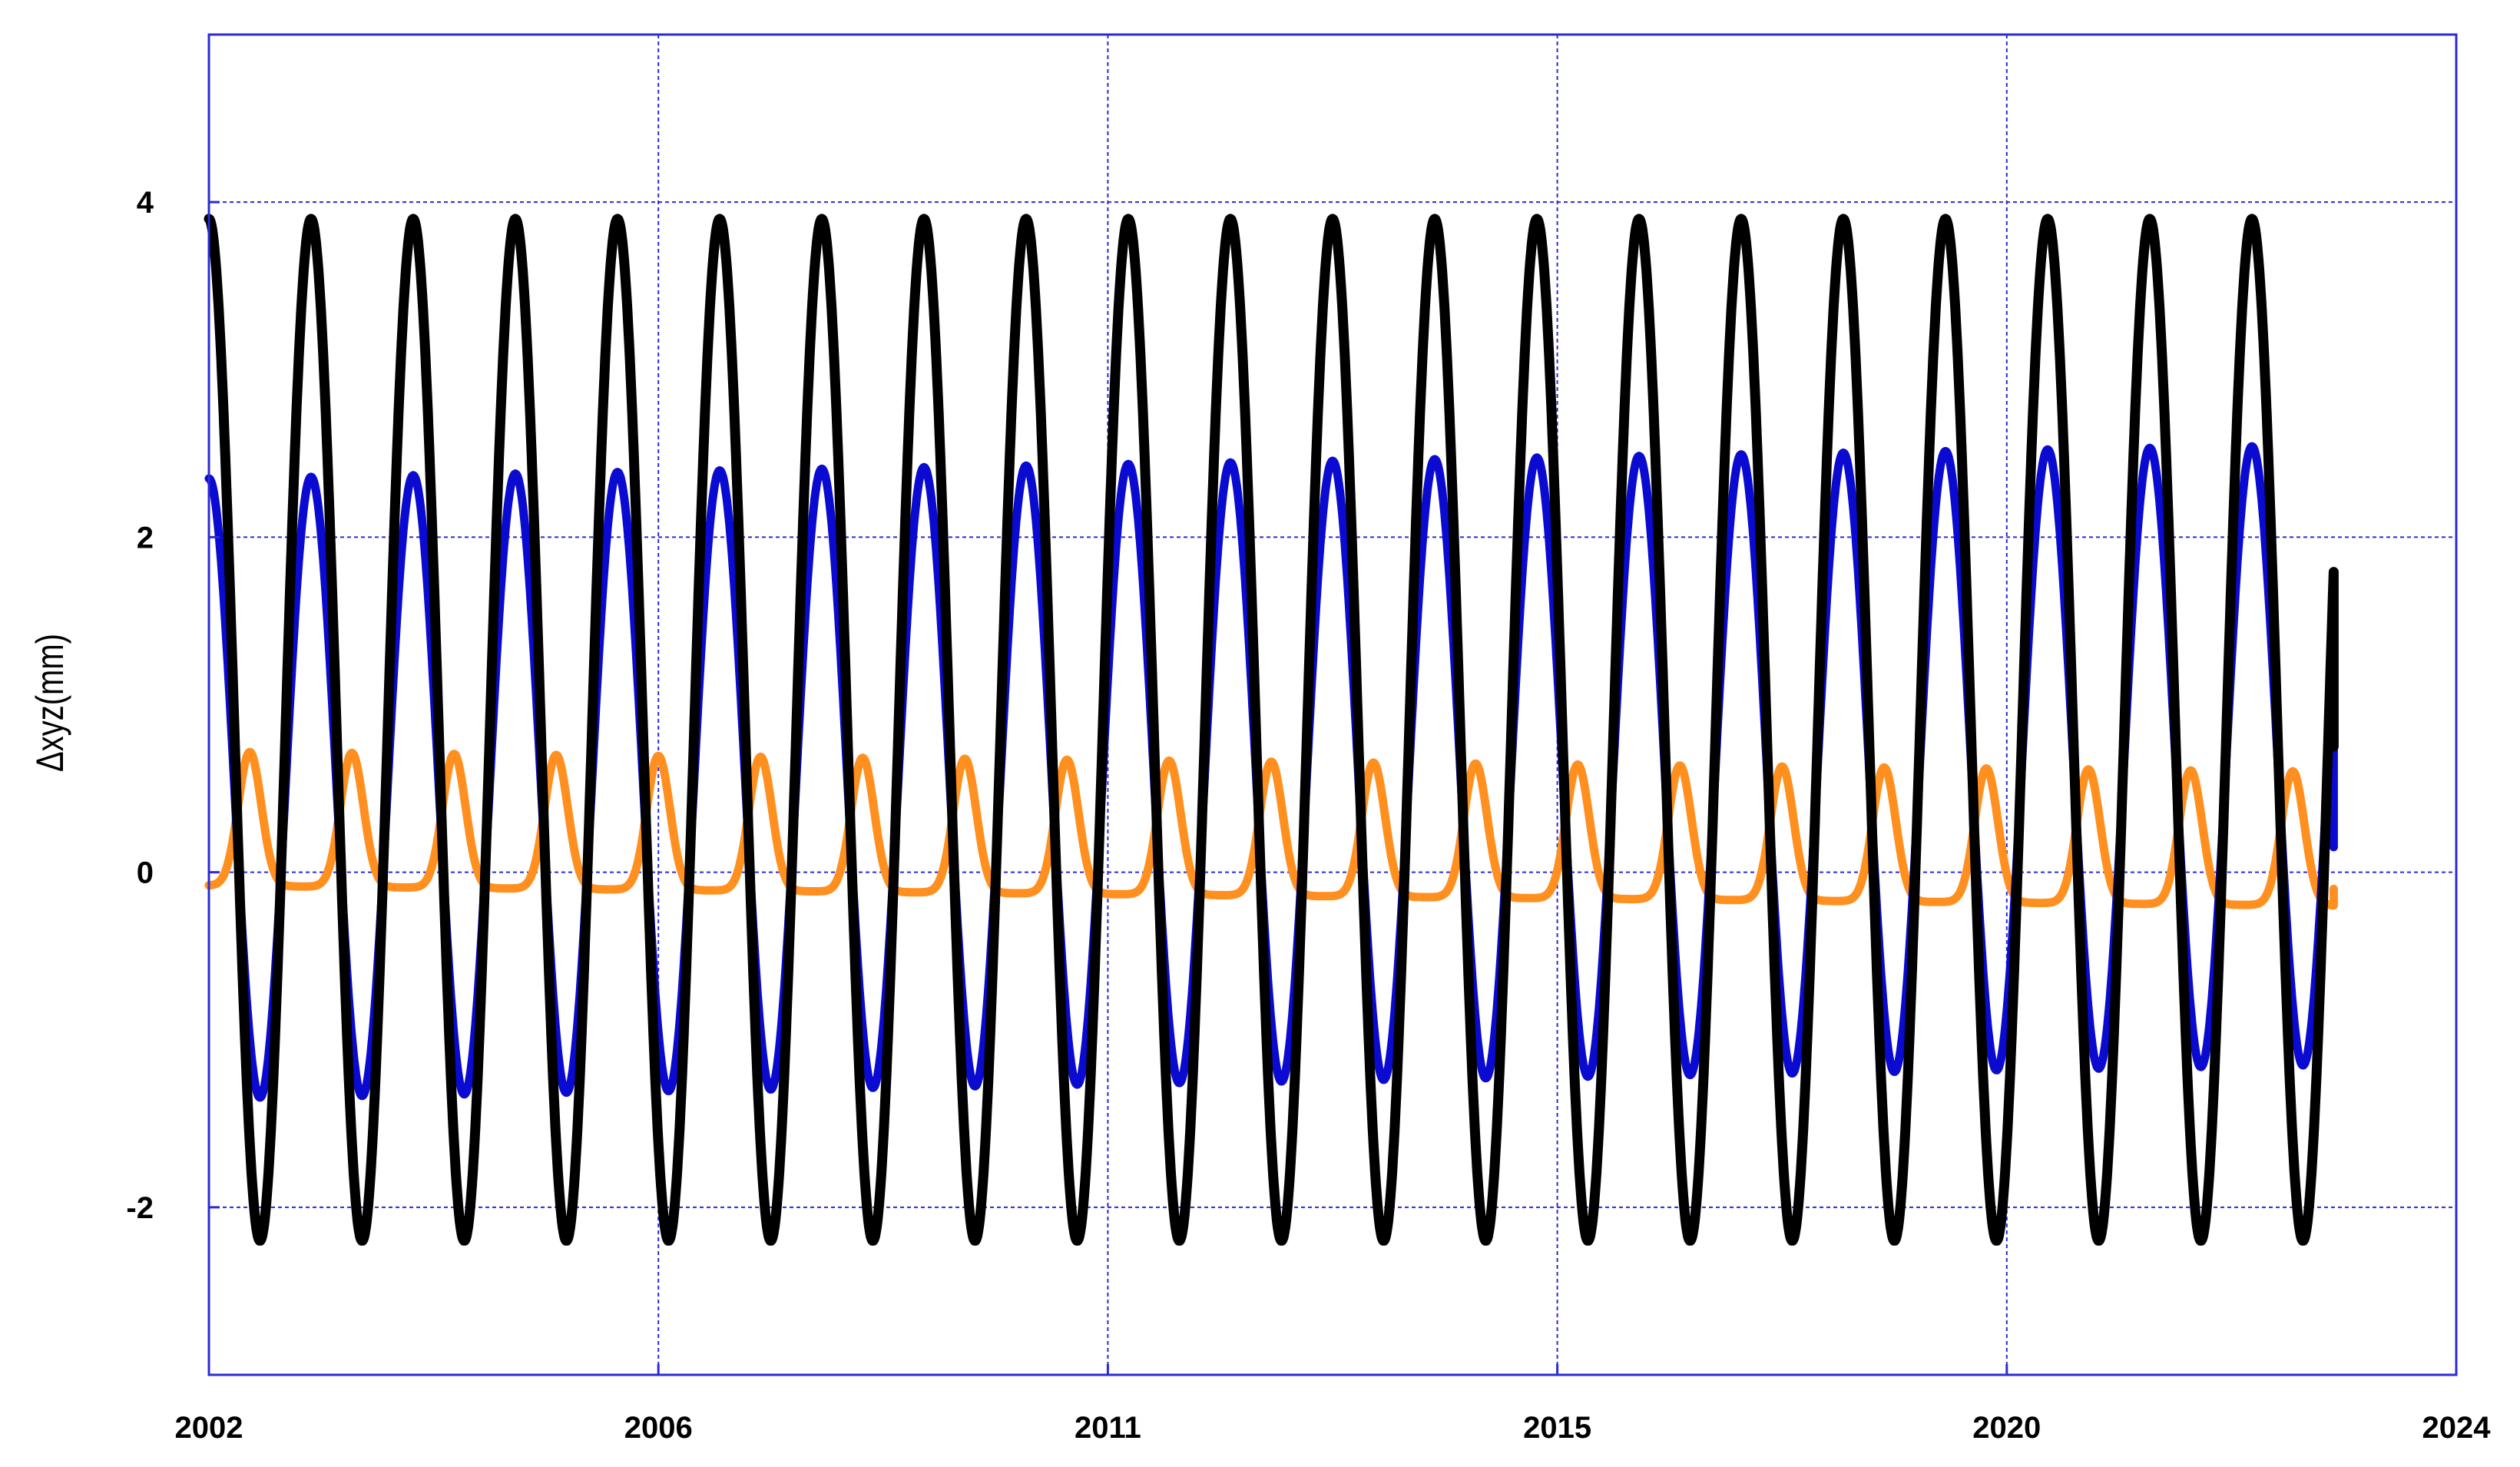 This screenshot has height=1467, width=2520. What do you see at coordinates (1108, 1428) in the screenshot?
I see `x-tick-label: 2011` at bounding box center [1108, 1428].